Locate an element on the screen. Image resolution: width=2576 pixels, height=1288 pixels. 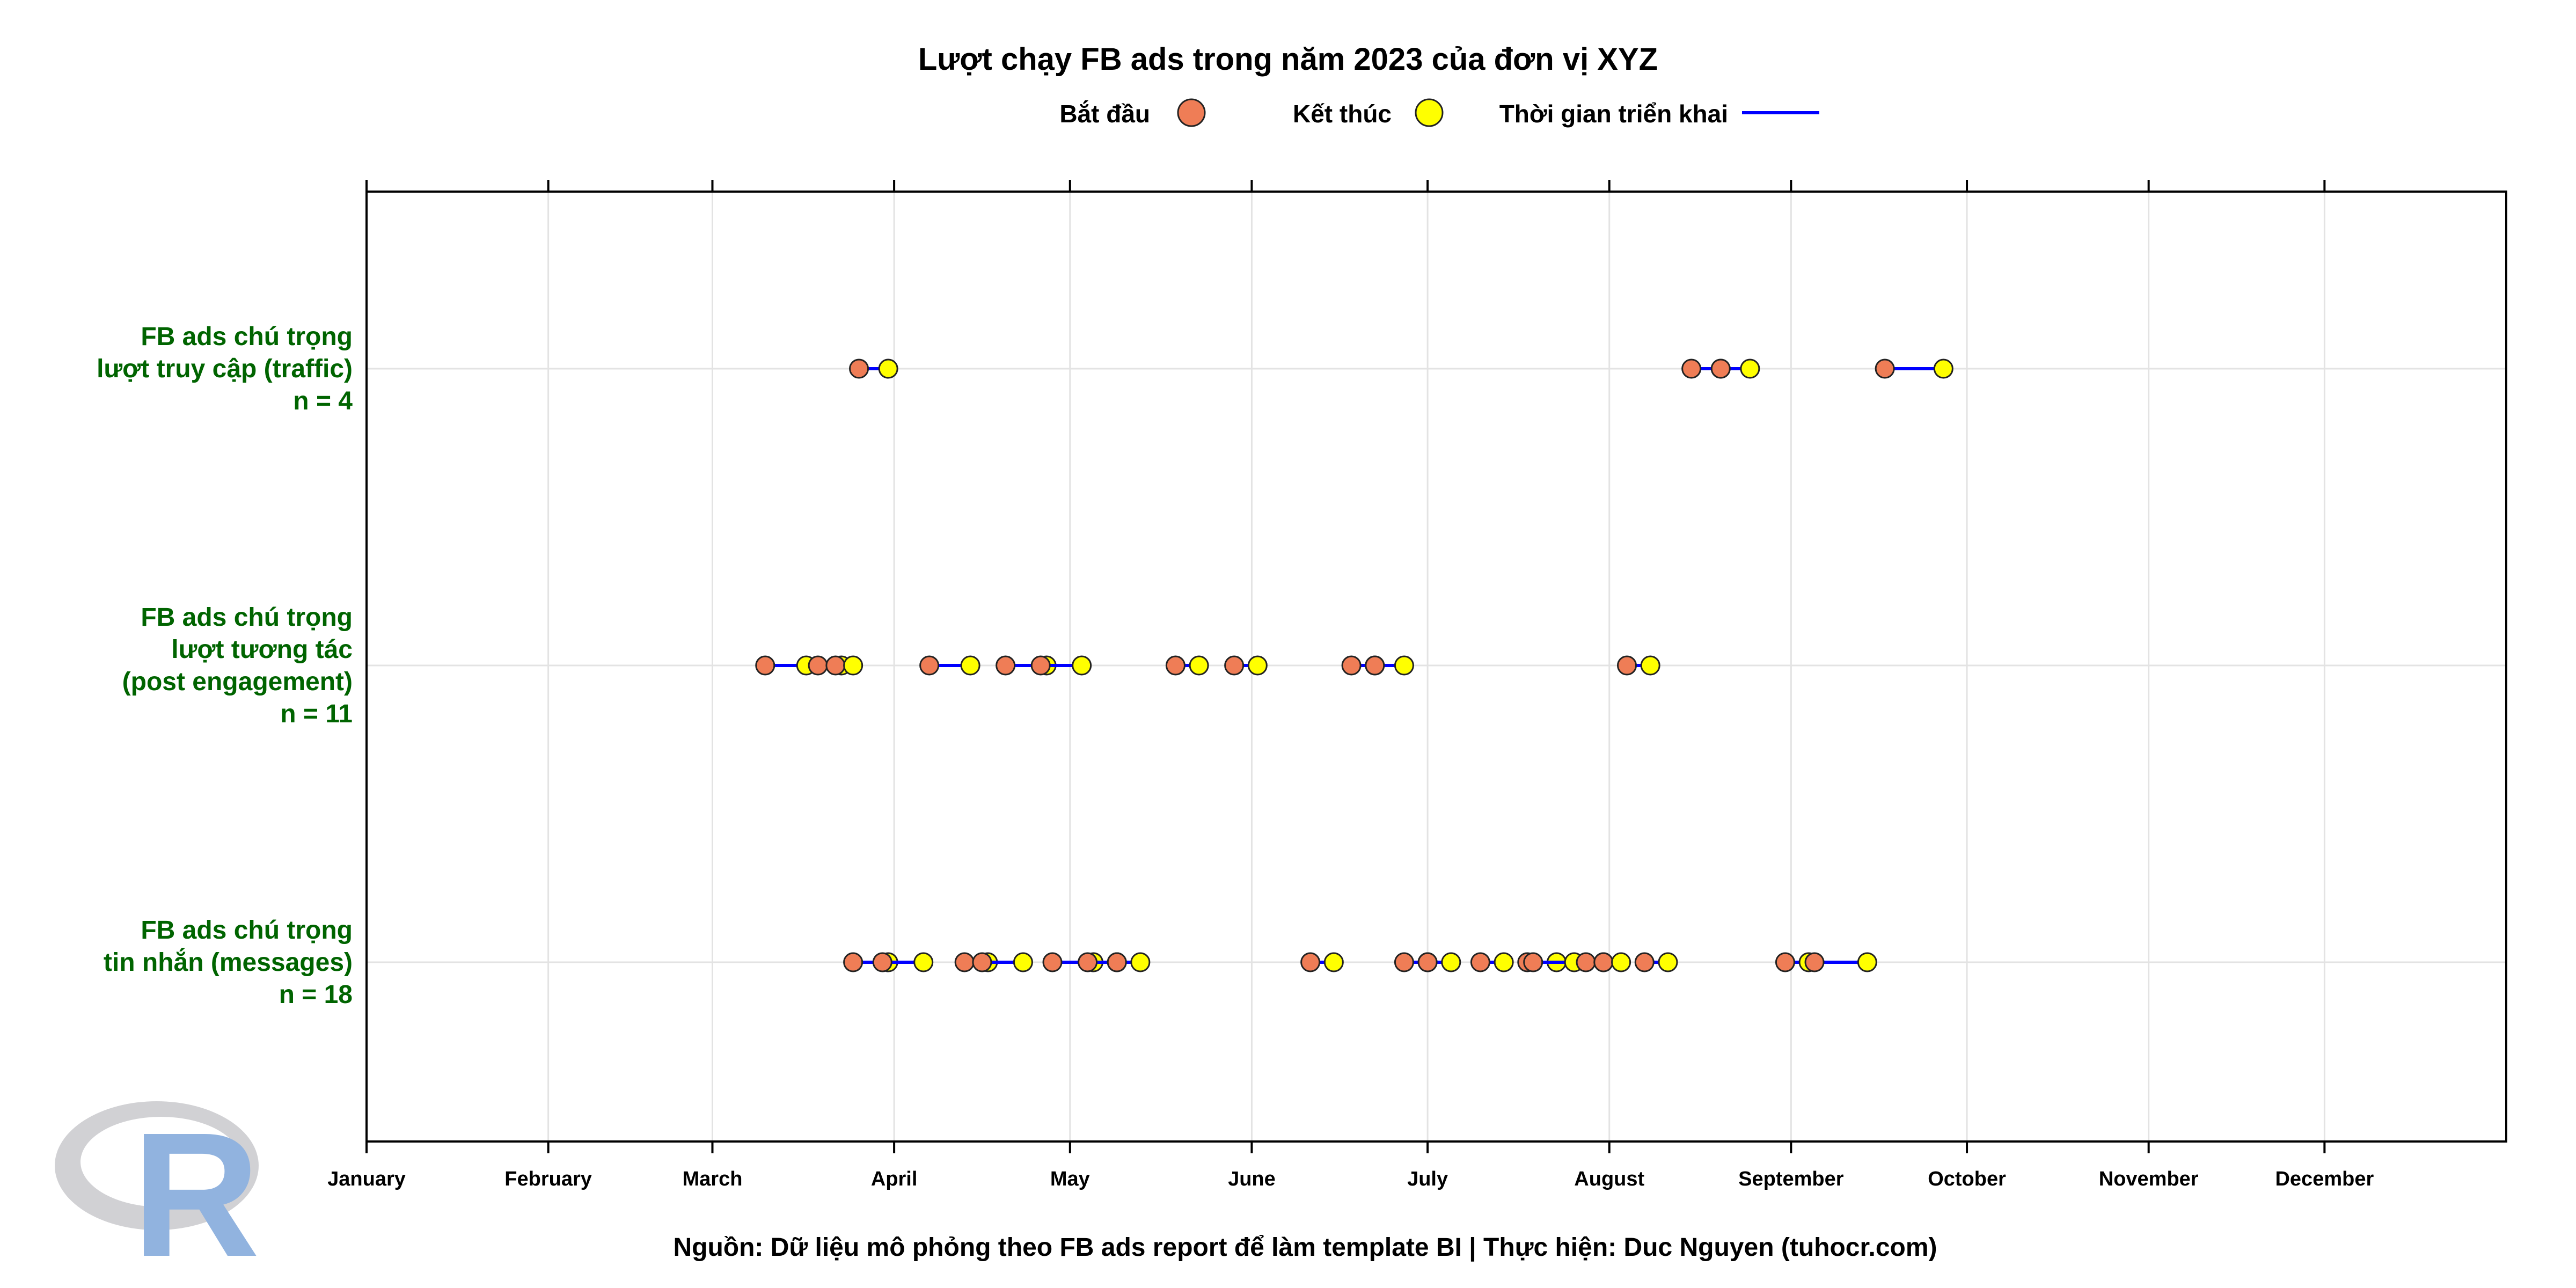
x-tick-label: February is located at coordinates (548, 1179).